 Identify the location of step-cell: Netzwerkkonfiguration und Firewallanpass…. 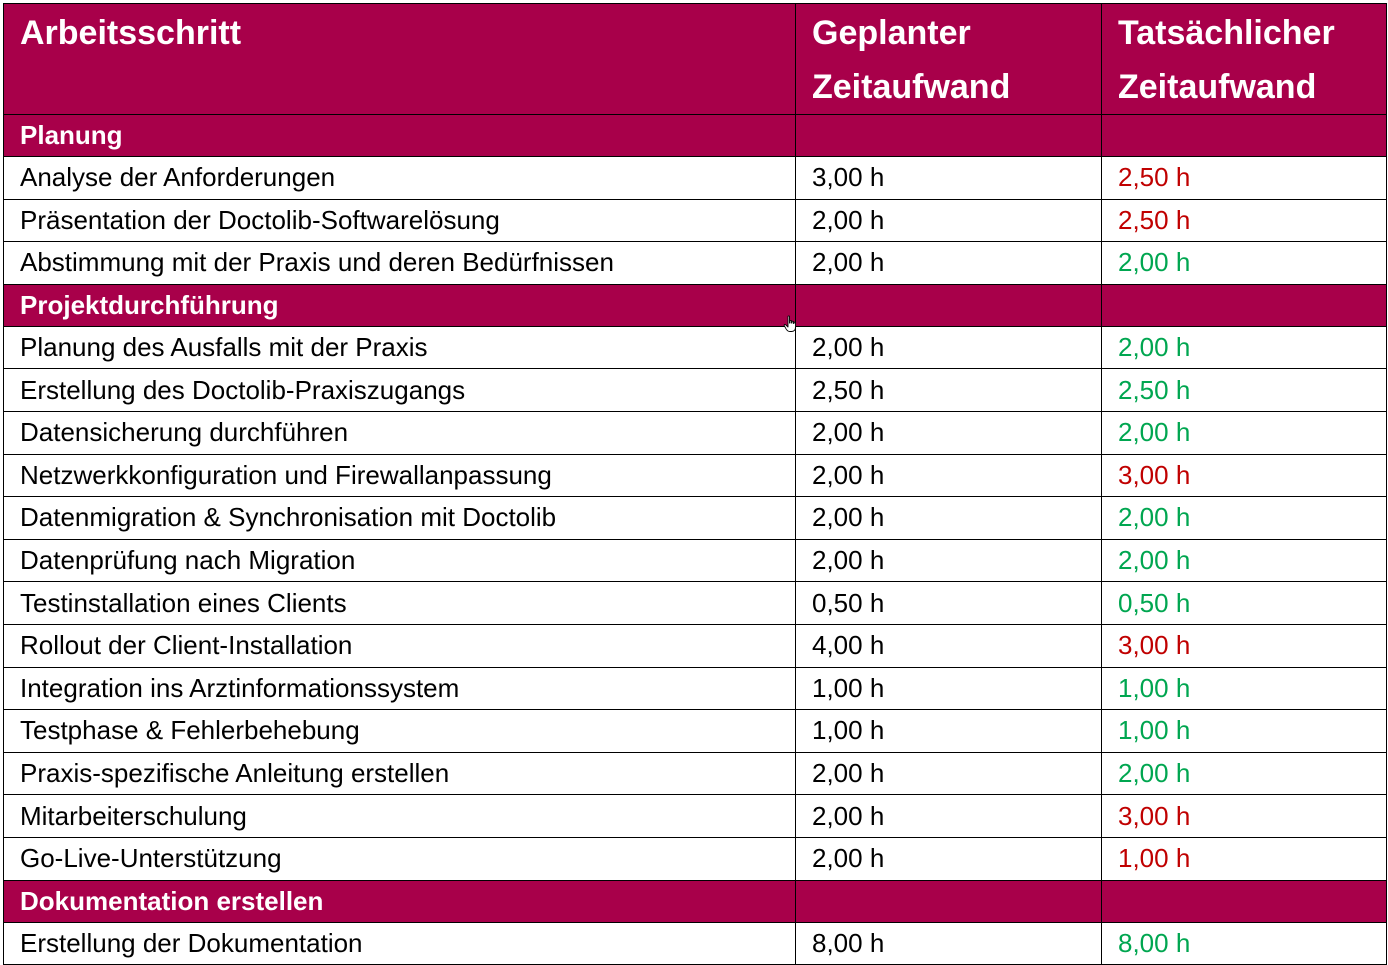
(399, 475).